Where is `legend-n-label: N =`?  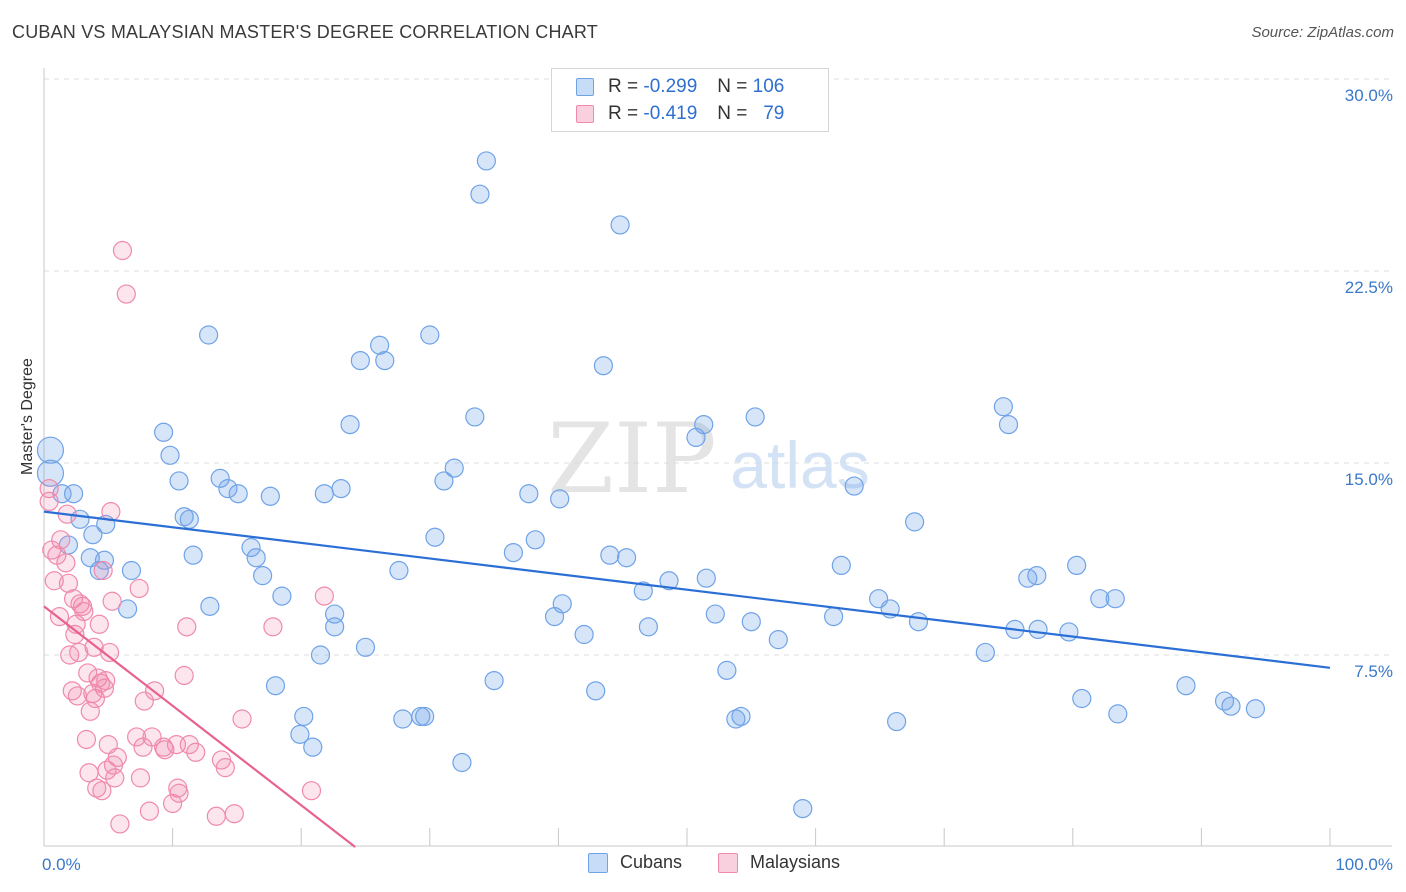
legend-n-label: N = is located at coordinates (732, 113).